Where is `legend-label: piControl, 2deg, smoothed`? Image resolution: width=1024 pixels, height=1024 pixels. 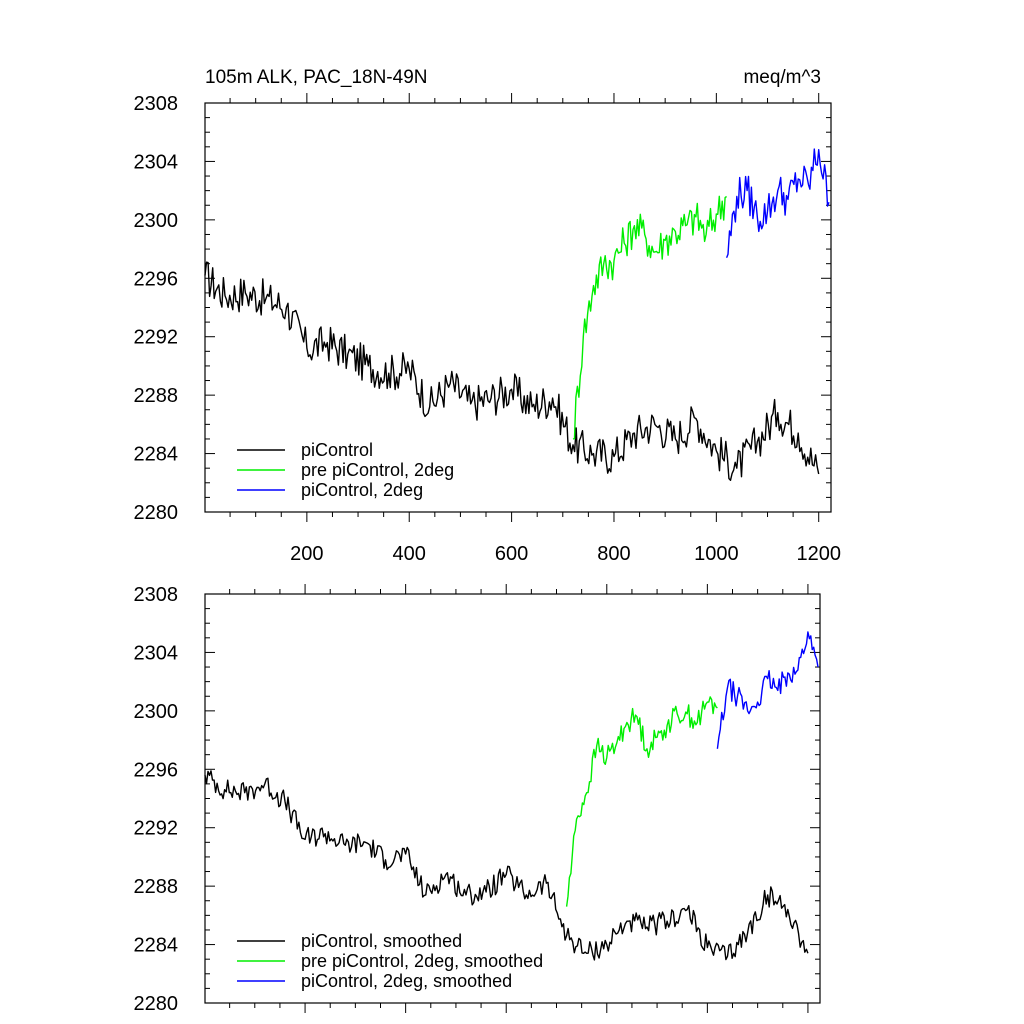 legend-label: piControl, 2deg, smoothed is located at coordinates (406, 981).